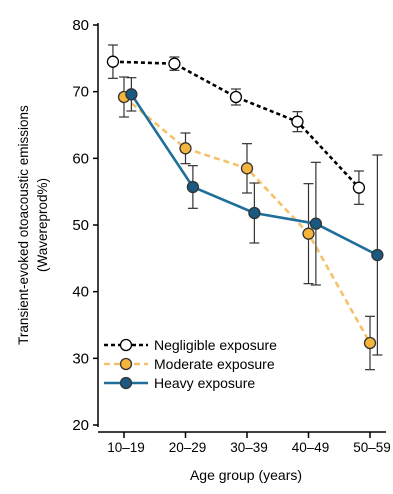 This screenshot has width=393, height=494. Describe the element at coordinates (80, 225) in the screenshot. I see `y-tick-label: 50` at that location.